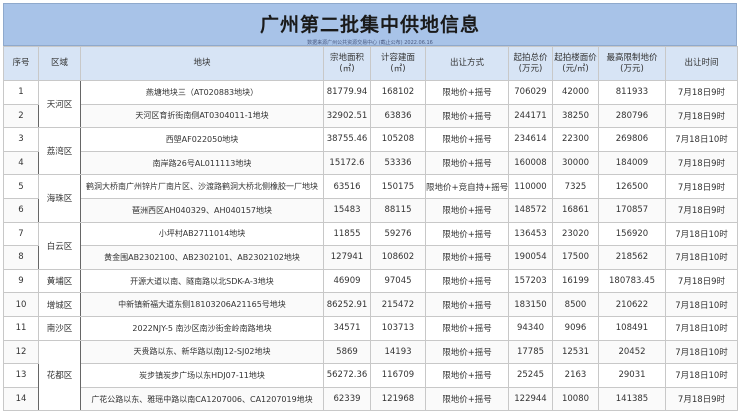 The image size is (740, 412). I want to click on cell-site-area: 34571, so click(347, 328).